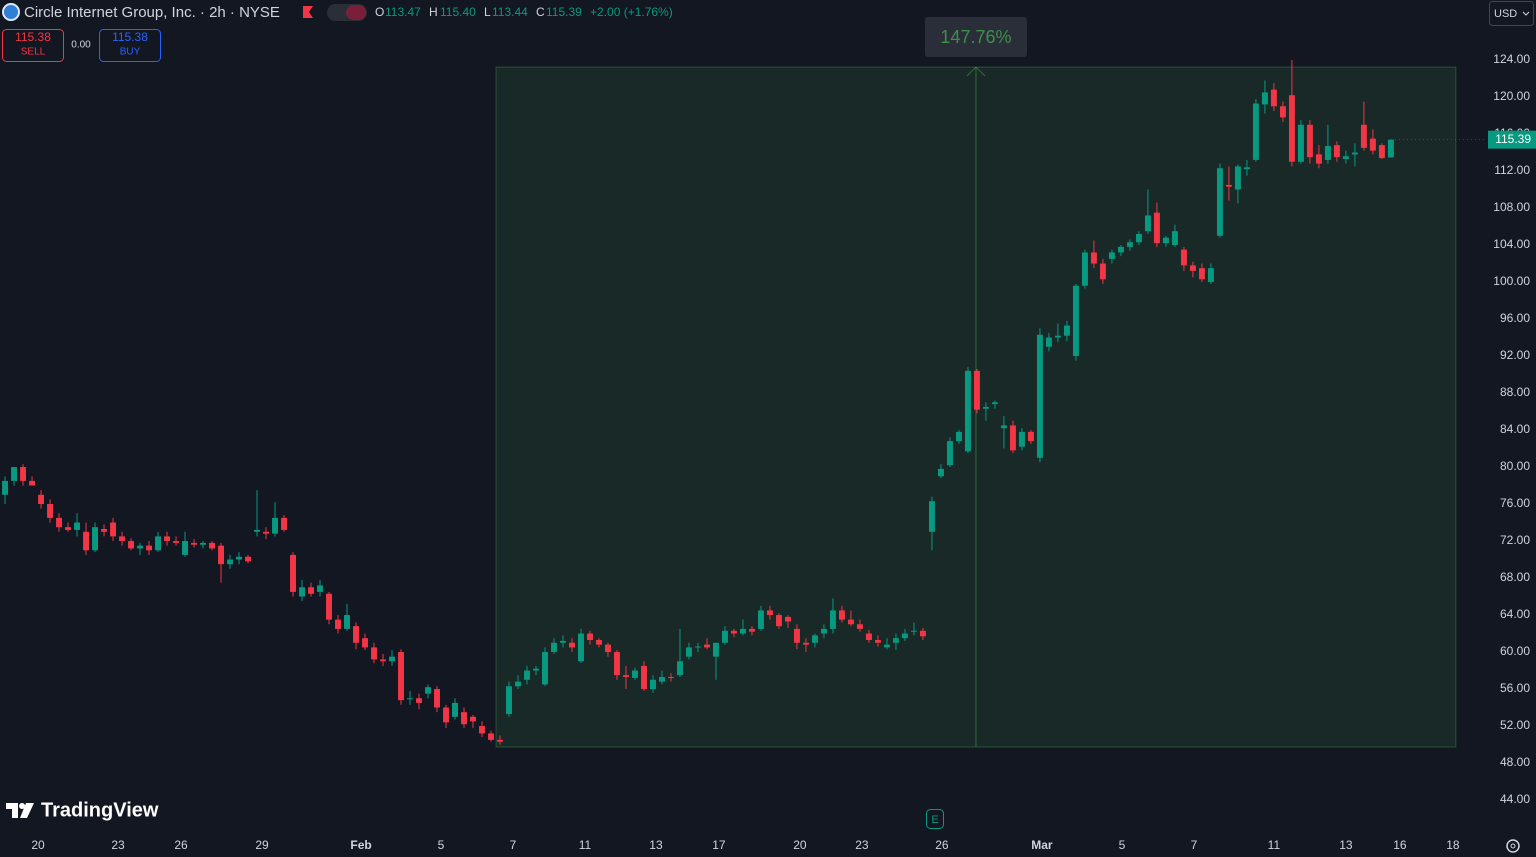 Image resolution: width=1536 pixels, height=857 pixels. I want to click on buy-price: 115.38, so click(130, 37).